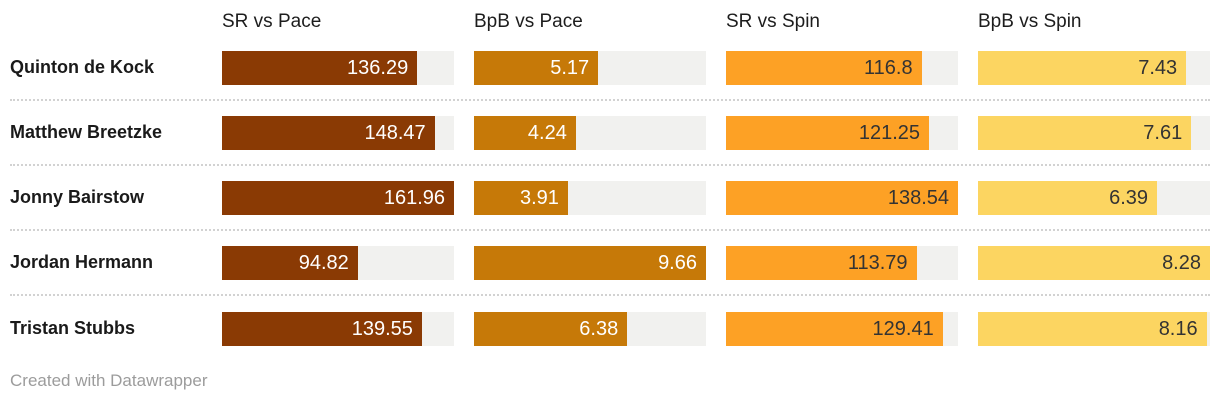  What do you see at coordinates (290, 262) in the screenshot?
I see `value-bar: 94.82` at bounding box center [290, 262].